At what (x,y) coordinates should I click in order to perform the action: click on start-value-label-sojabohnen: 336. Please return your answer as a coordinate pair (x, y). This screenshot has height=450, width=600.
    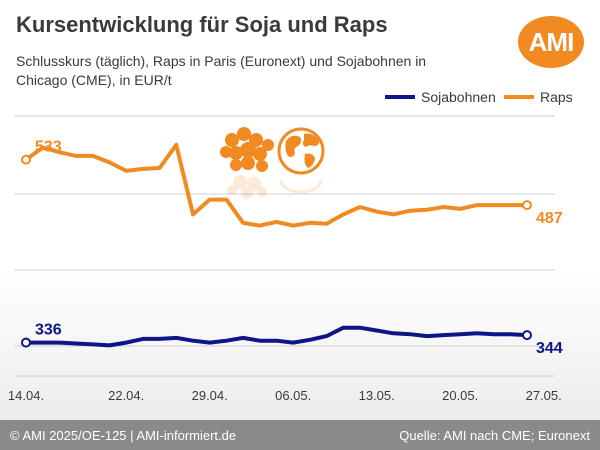
    Looking at the image, I should click on (48, 330).